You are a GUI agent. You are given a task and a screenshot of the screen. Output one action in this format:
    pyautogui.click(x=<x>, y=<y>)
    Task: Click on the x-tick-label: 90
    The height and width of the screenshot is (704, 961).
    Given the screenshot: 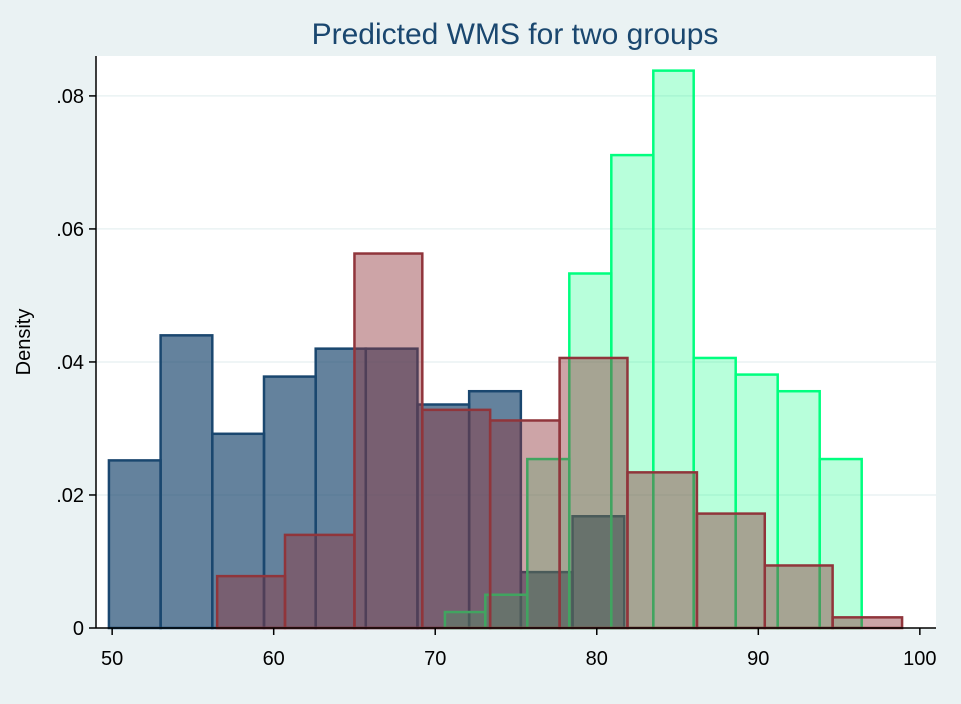 What is the action you would take?
    pyautogui.click(x=758, y=659)
    